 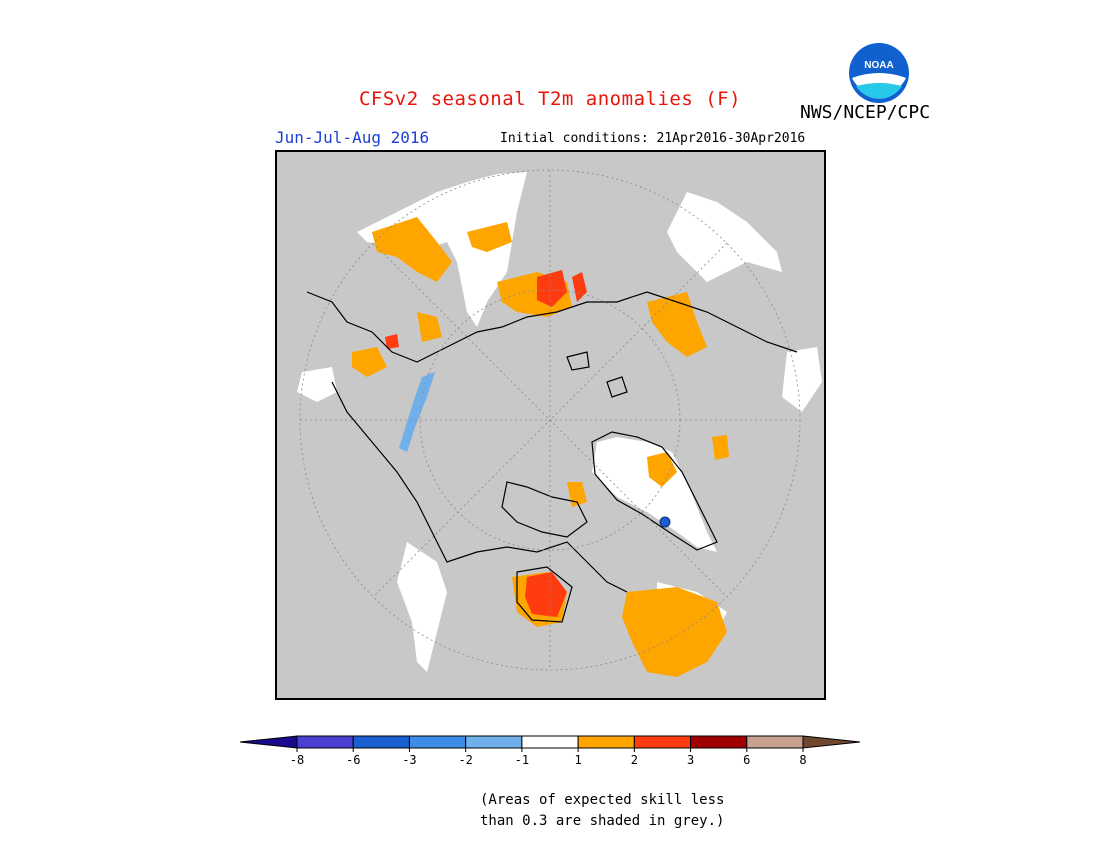 I want to click on cold-area-strip, so click(x=417, y=412).